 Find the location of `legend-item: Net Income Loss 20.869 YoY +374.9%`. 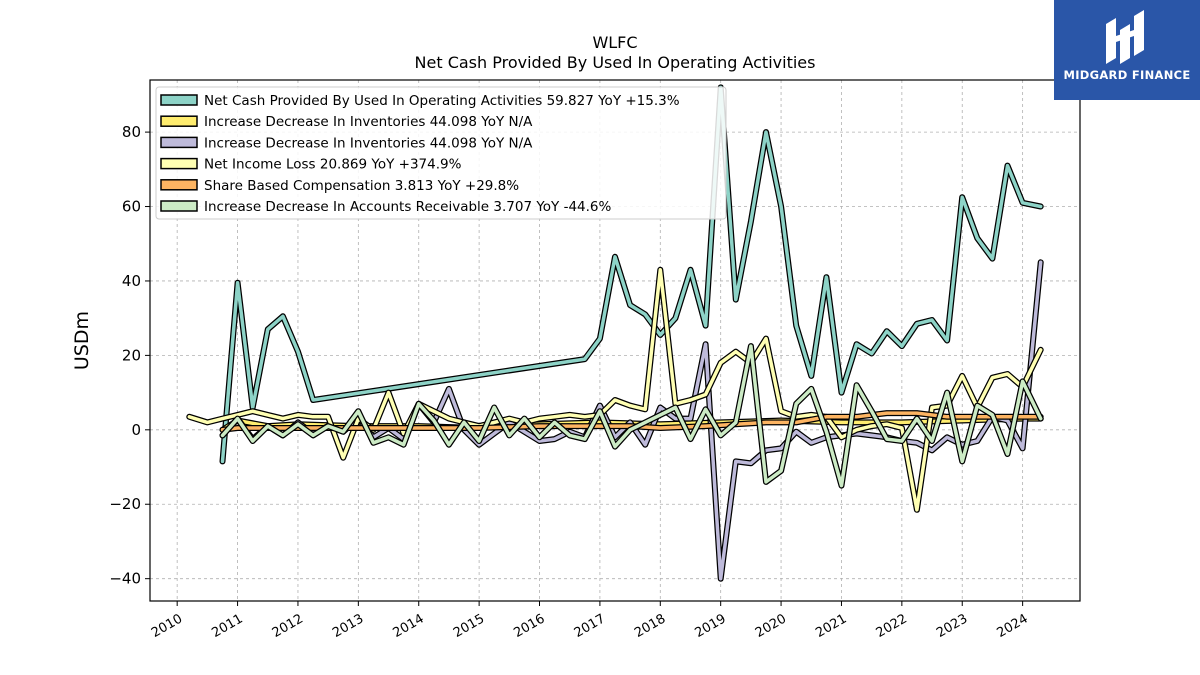

legend-item: Net Income Loss 20.869 YoY +374.9% is located at coordinates (311, 165).